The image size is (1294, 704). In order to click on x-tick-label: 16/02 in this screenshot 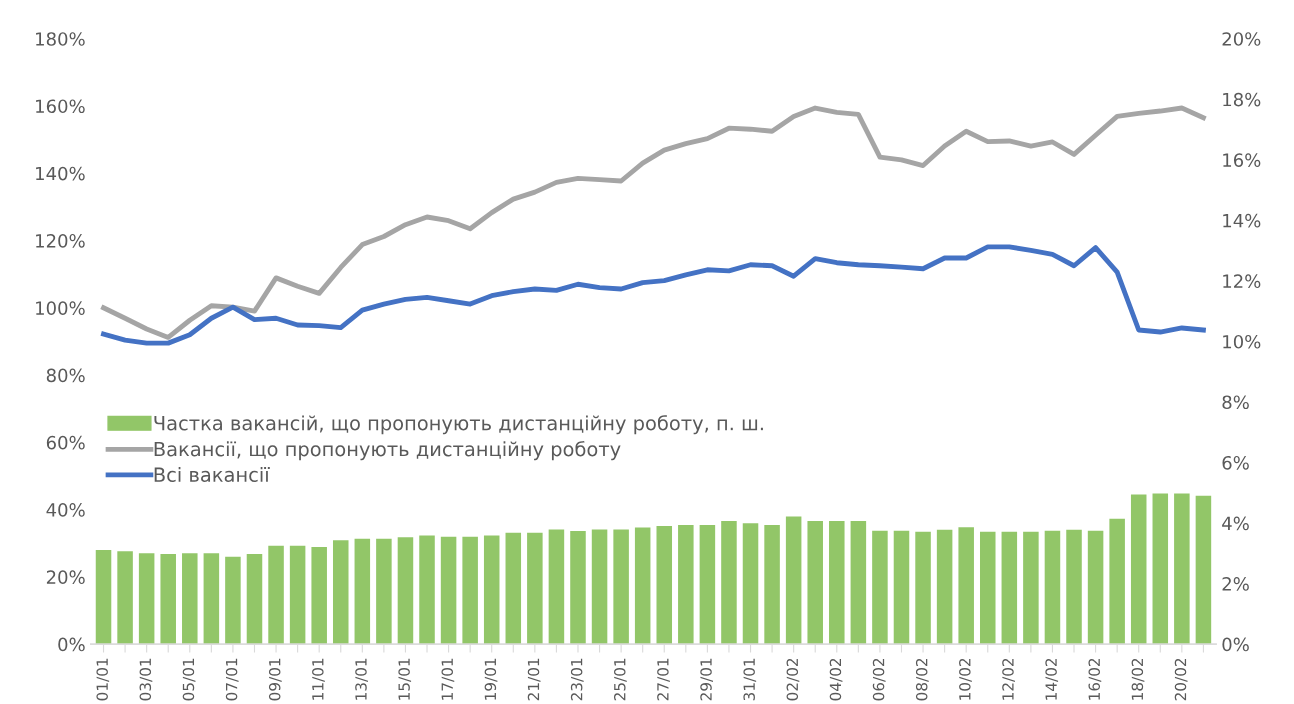, I will do `click(1095, 679)`.